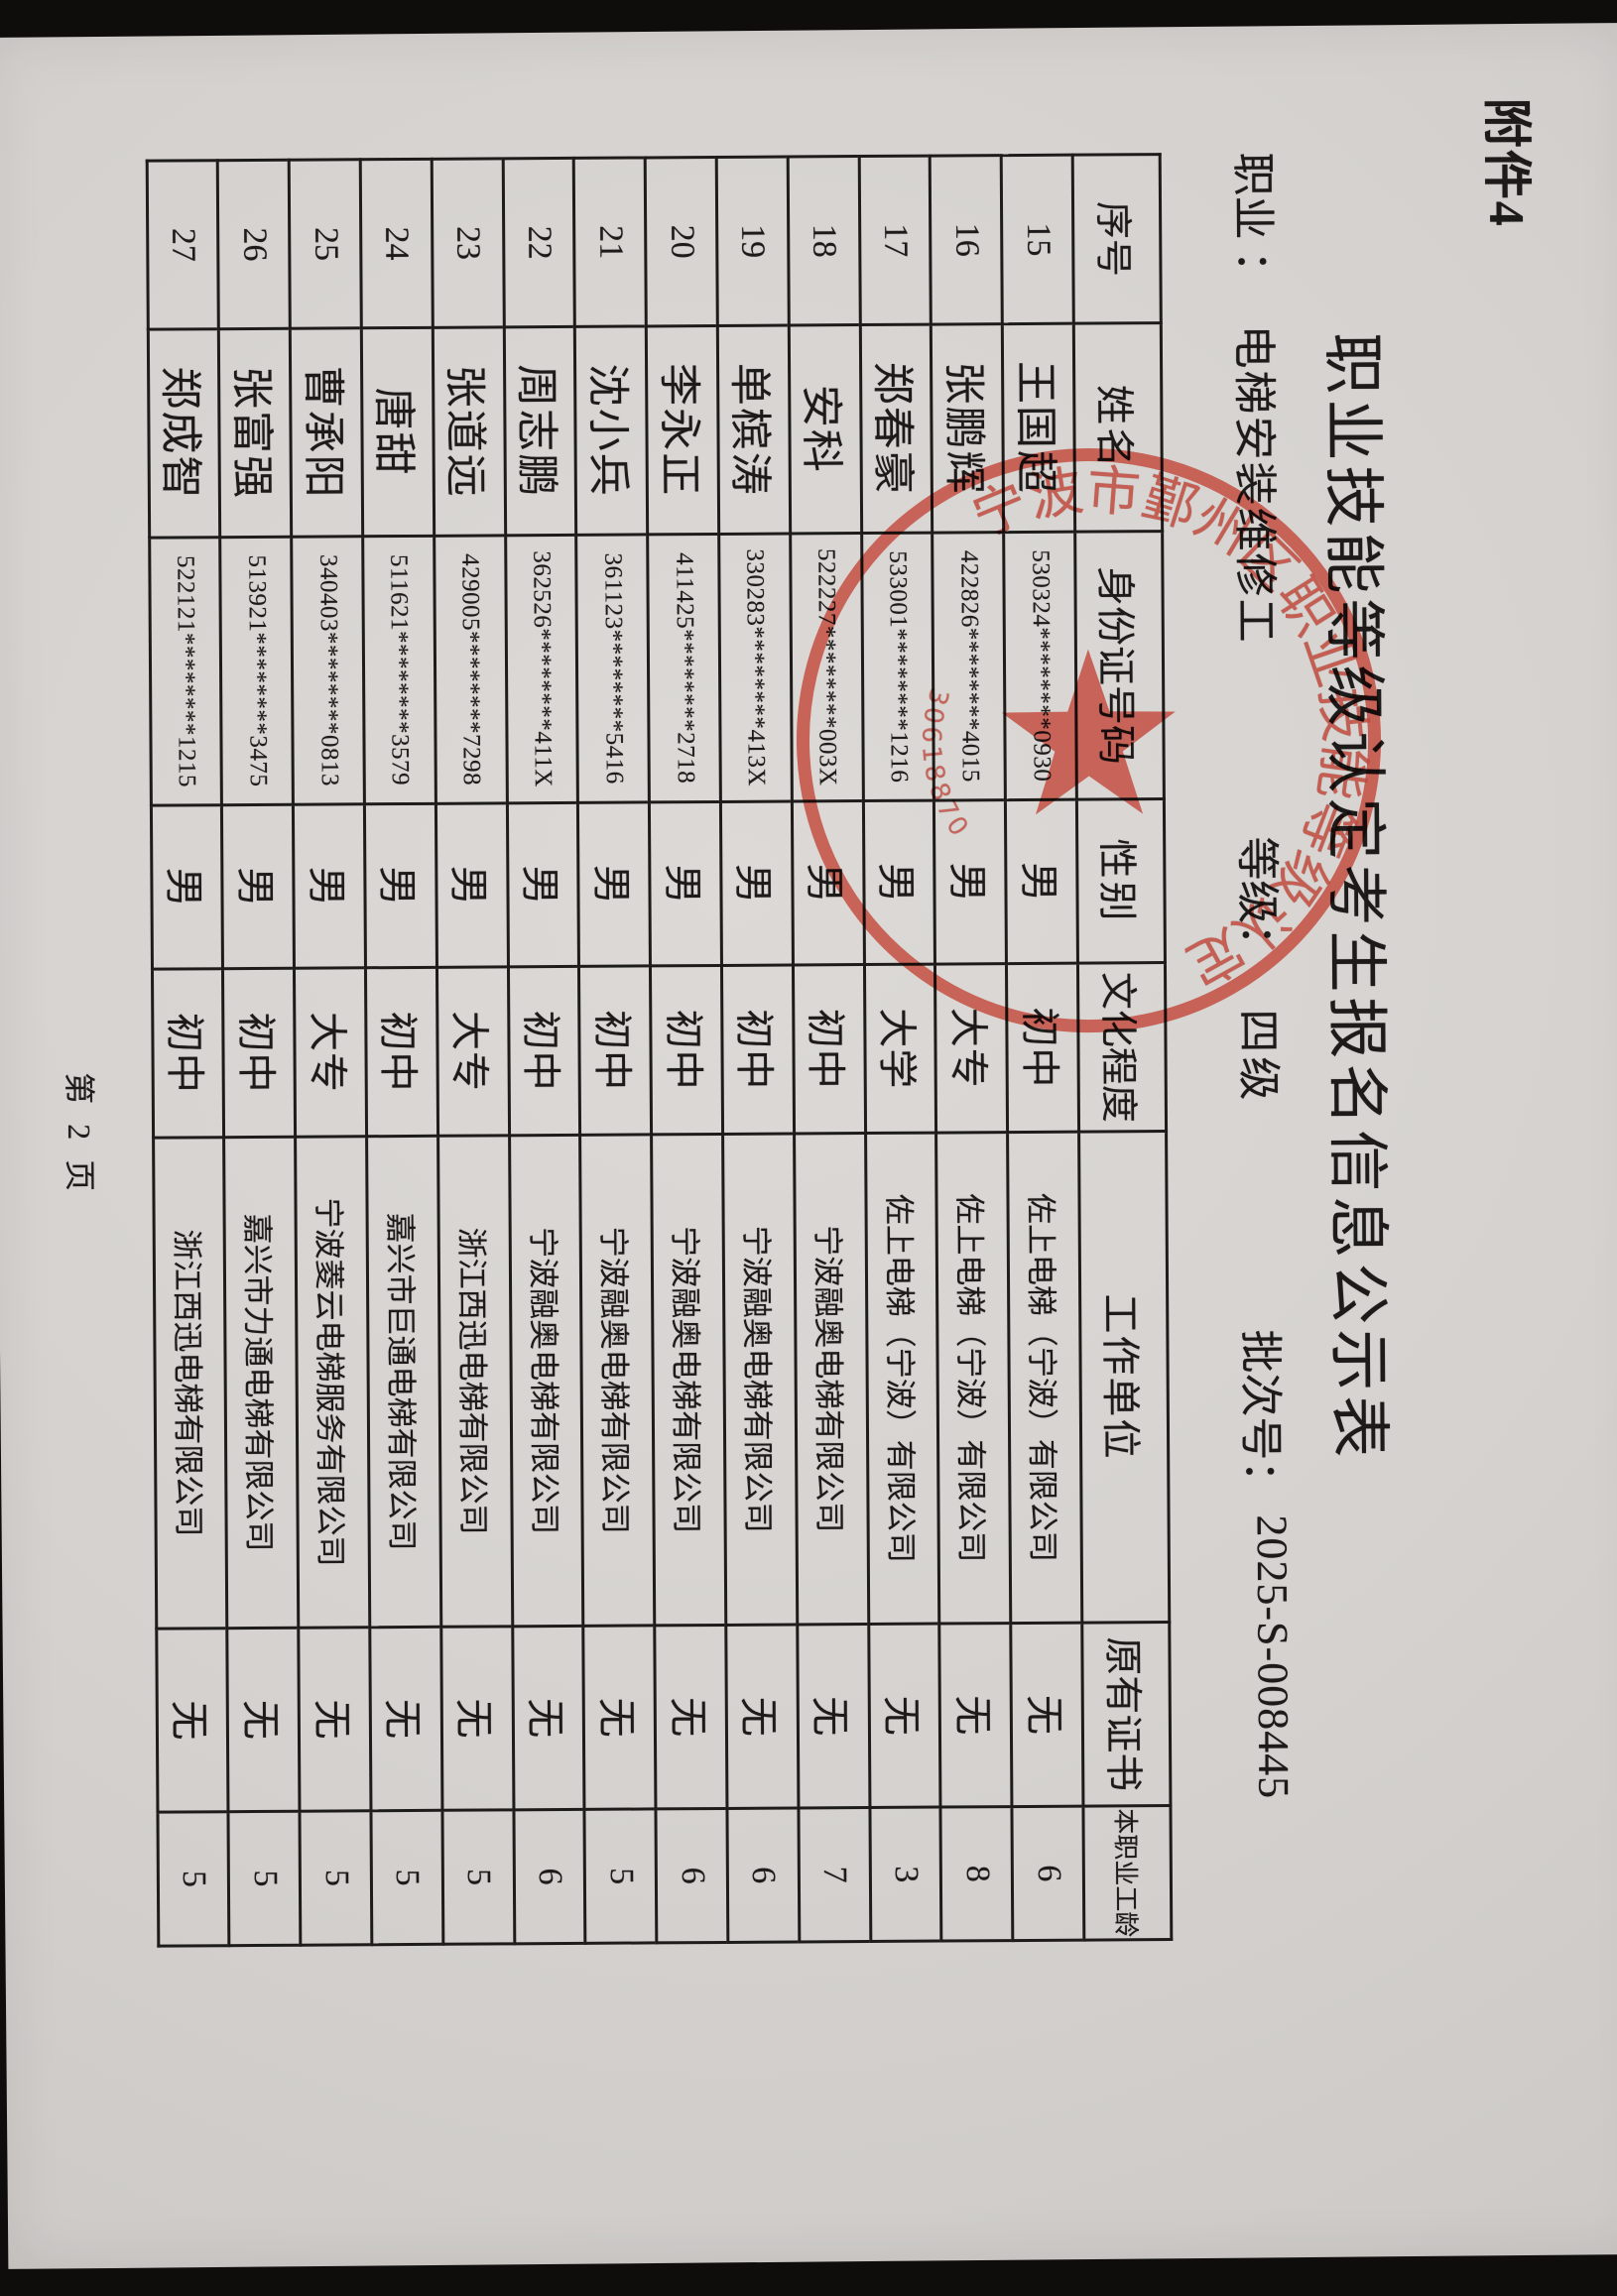  What do you see at coordinates (1273, 1657) in the screenshot?
I see `batch-number: 2025-S-008445` at bounding box center [1273, 1657].